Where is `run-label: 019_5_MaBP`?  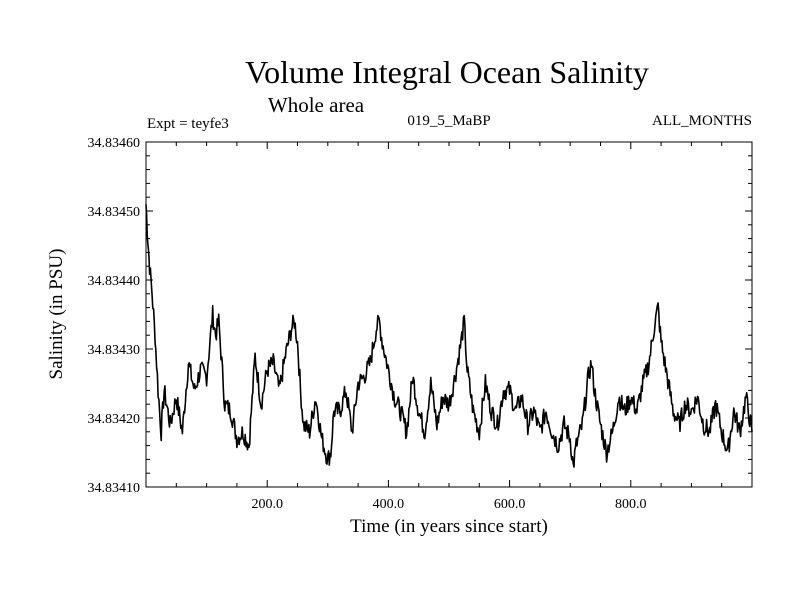 run-label: 019_5_MaBP is located at coordinates (448, 121).